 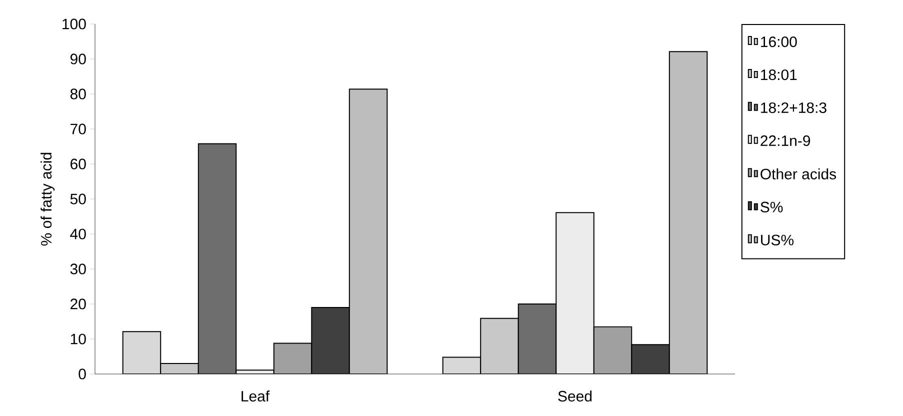 I want to click on legend-label: 22:1n-9, so click(x=785, y=140).